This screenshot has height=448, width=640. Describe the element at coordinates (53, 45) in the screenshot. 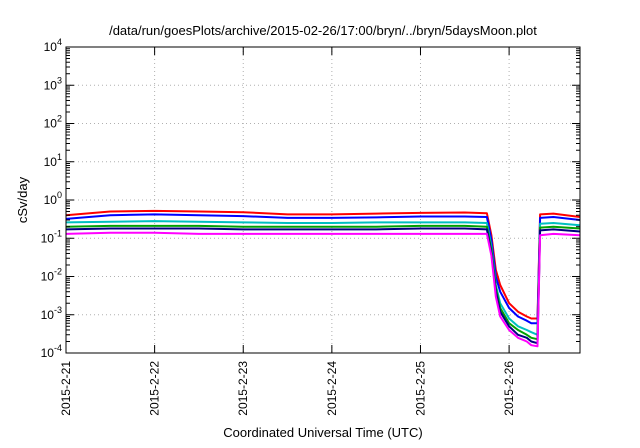

I see `y-tick-label: 10⁴` at that location.